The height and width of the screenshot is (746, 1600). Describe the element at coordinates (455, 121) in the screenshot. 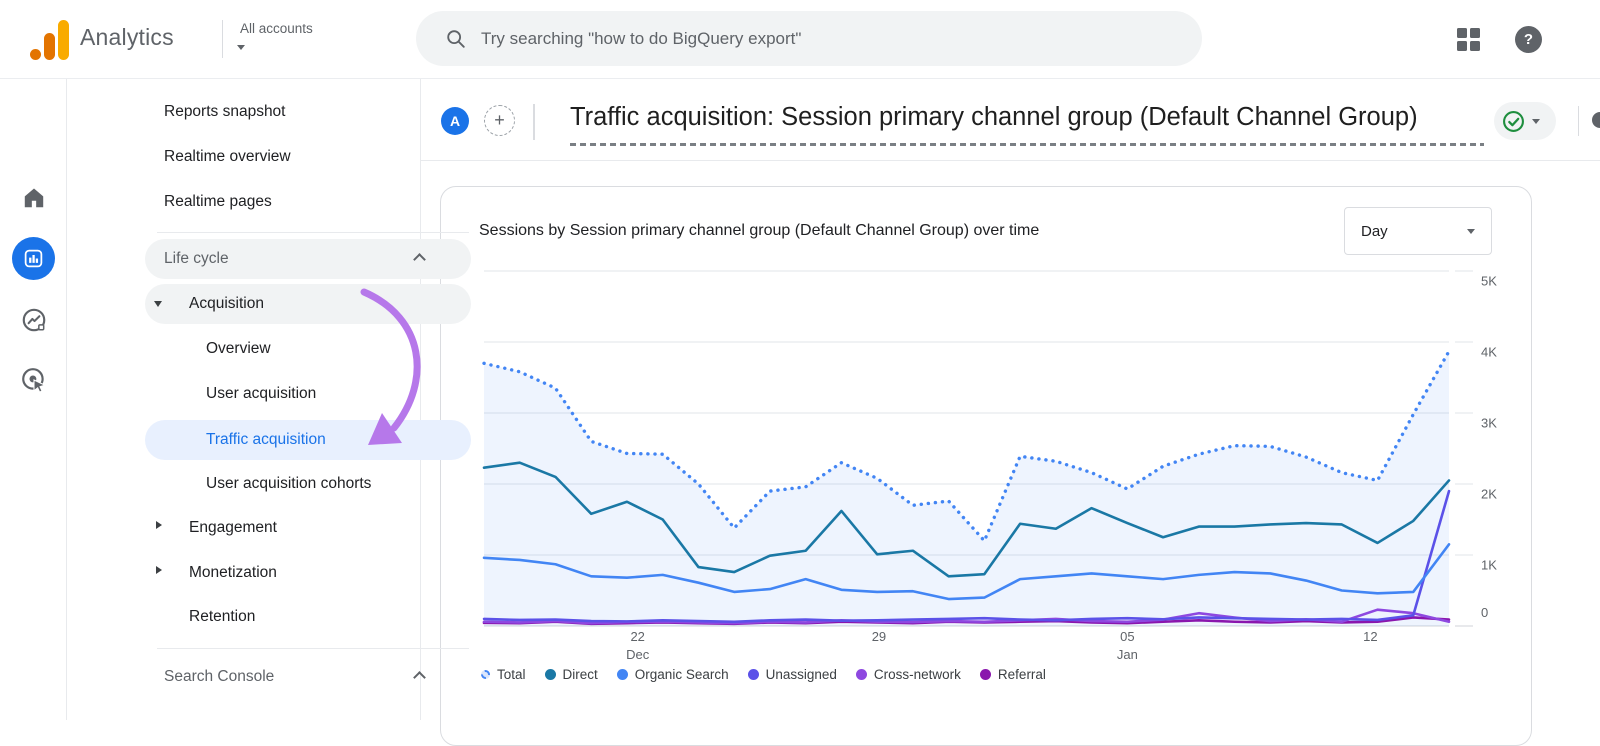

I see `avatar: A` at that location.